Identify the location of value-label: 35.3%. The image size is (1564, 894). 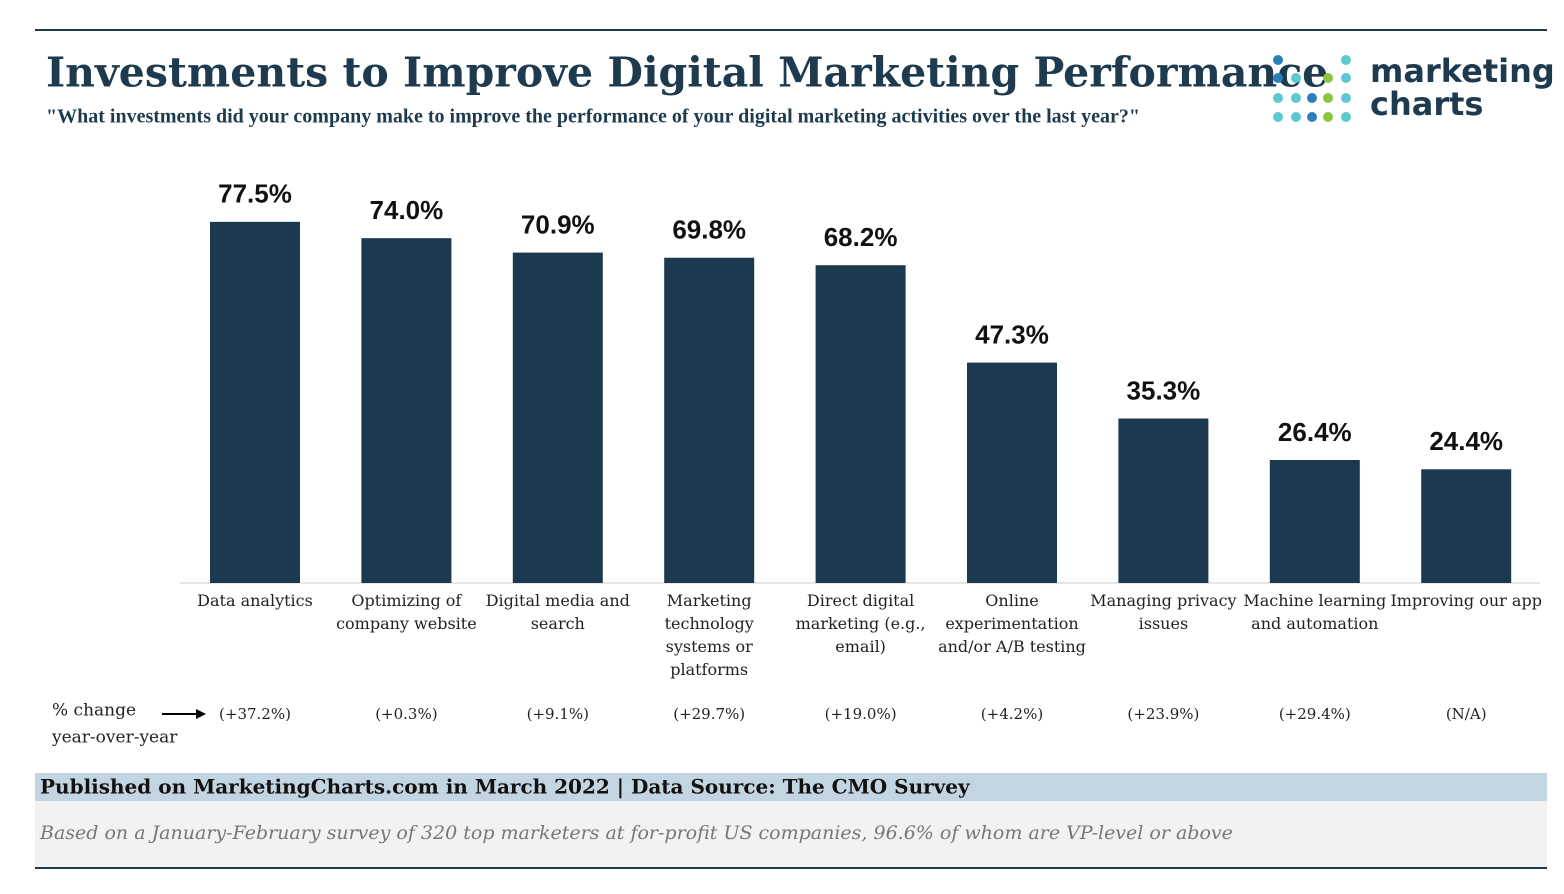
(1164, 390).